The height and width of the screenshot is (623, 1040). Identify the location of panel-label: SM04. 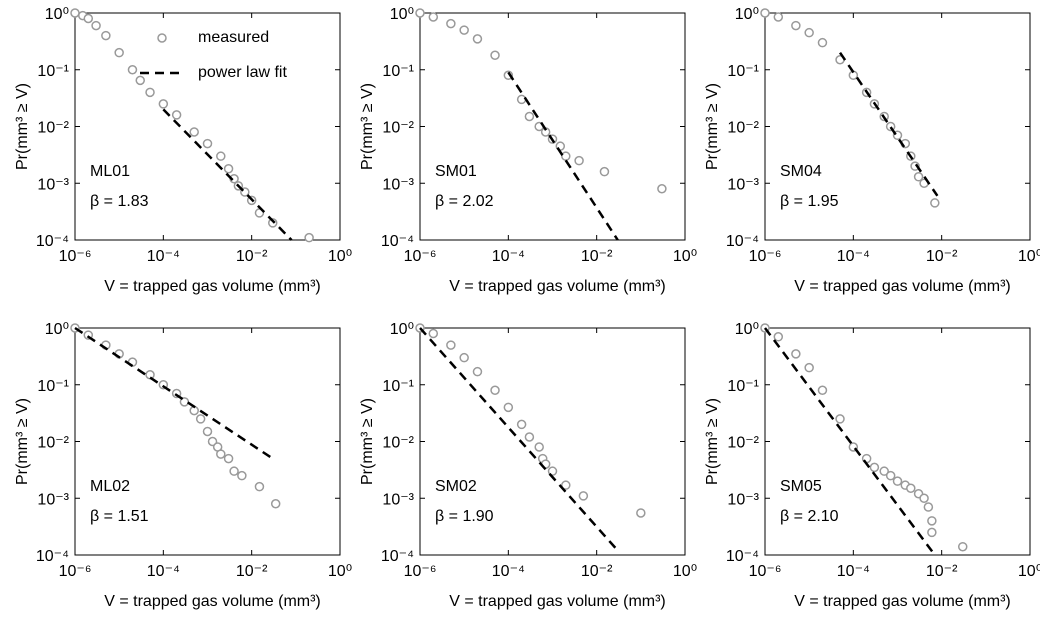
(801, 171).